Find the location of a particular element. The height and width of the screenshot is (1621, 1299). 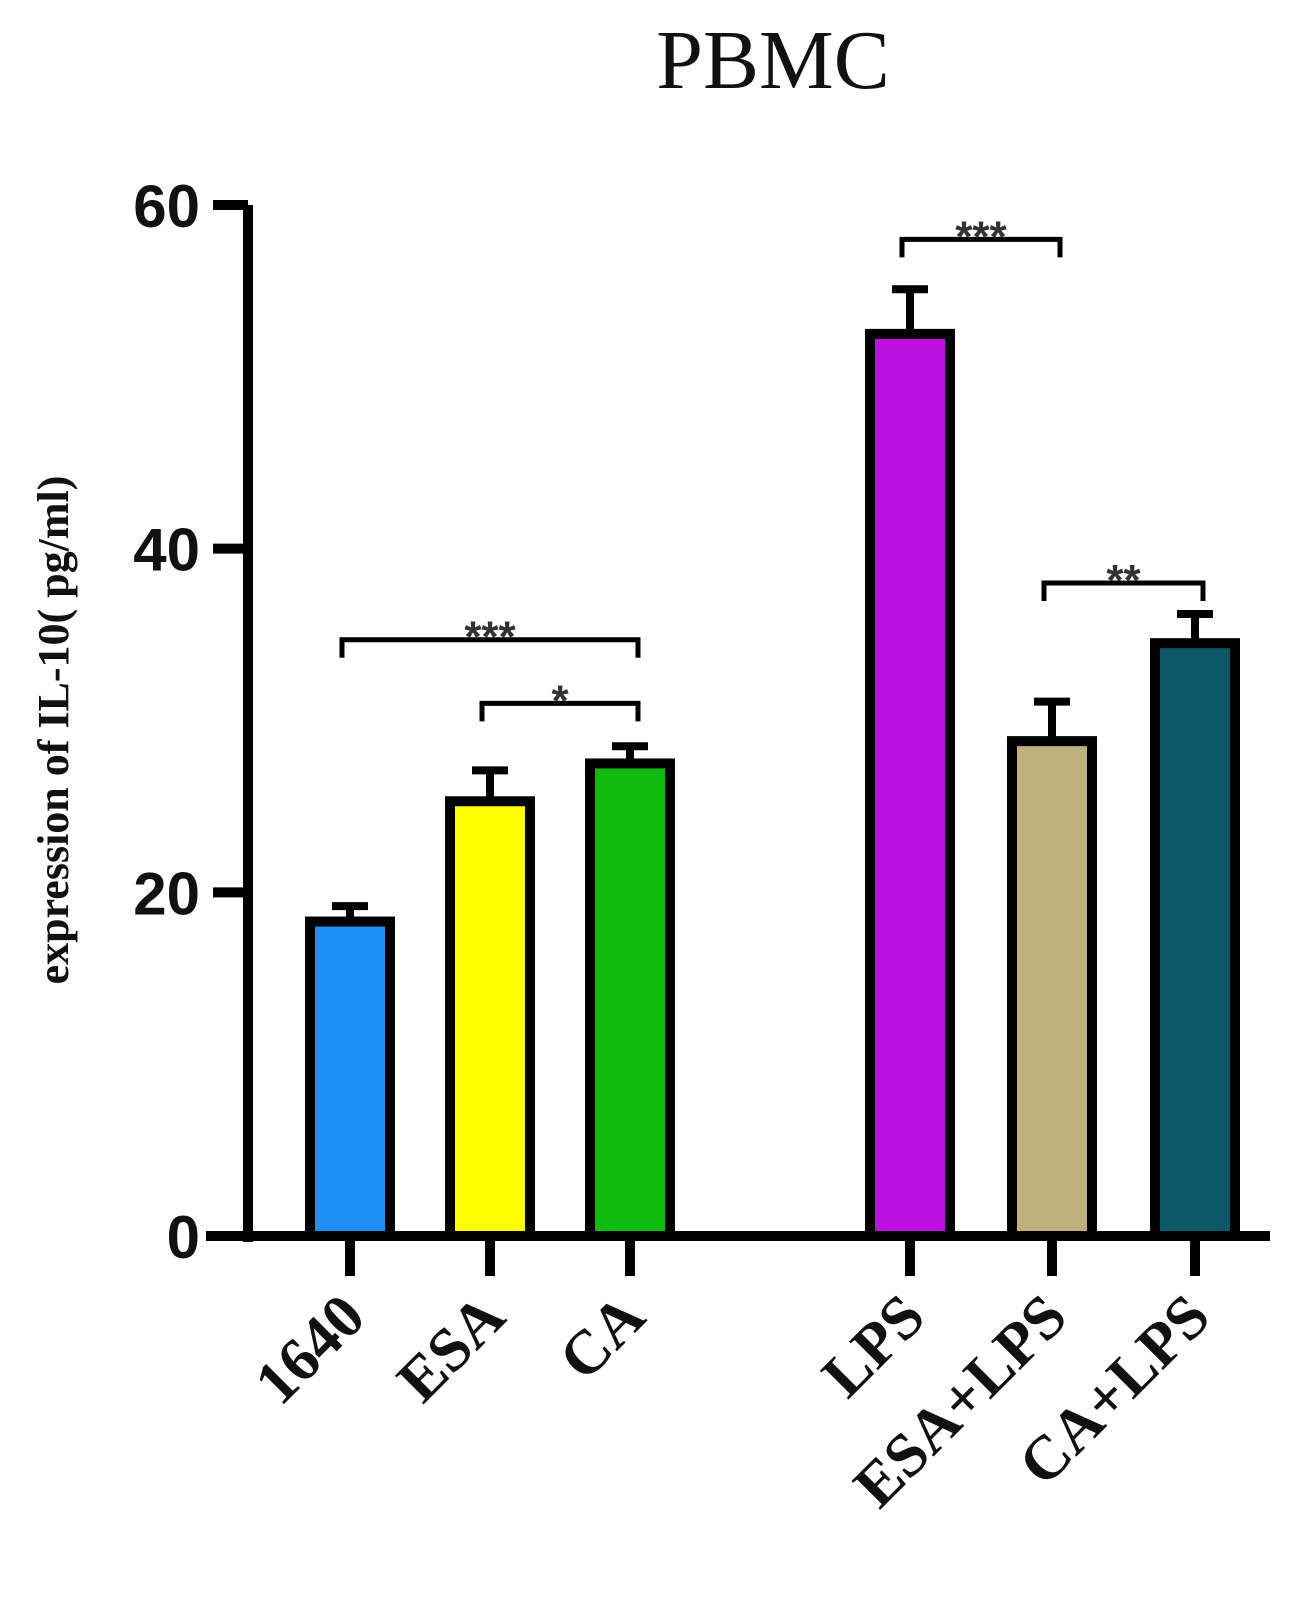

significance-label: ** is located at coordinates (1123, 580).